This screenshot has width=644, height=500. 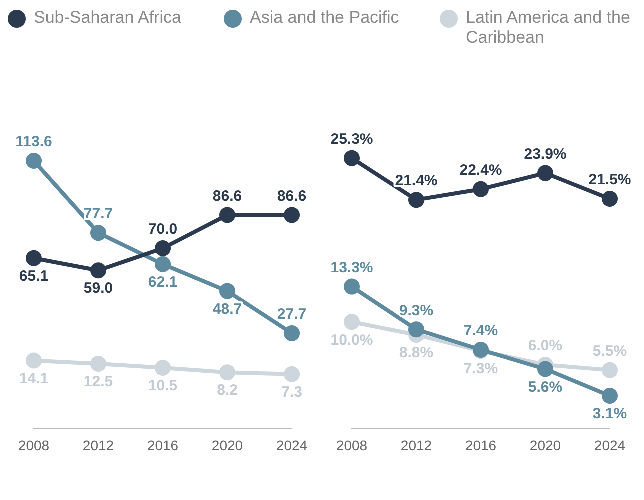 I want to click on data-label: 5.6%, so click(x=545, y=387).